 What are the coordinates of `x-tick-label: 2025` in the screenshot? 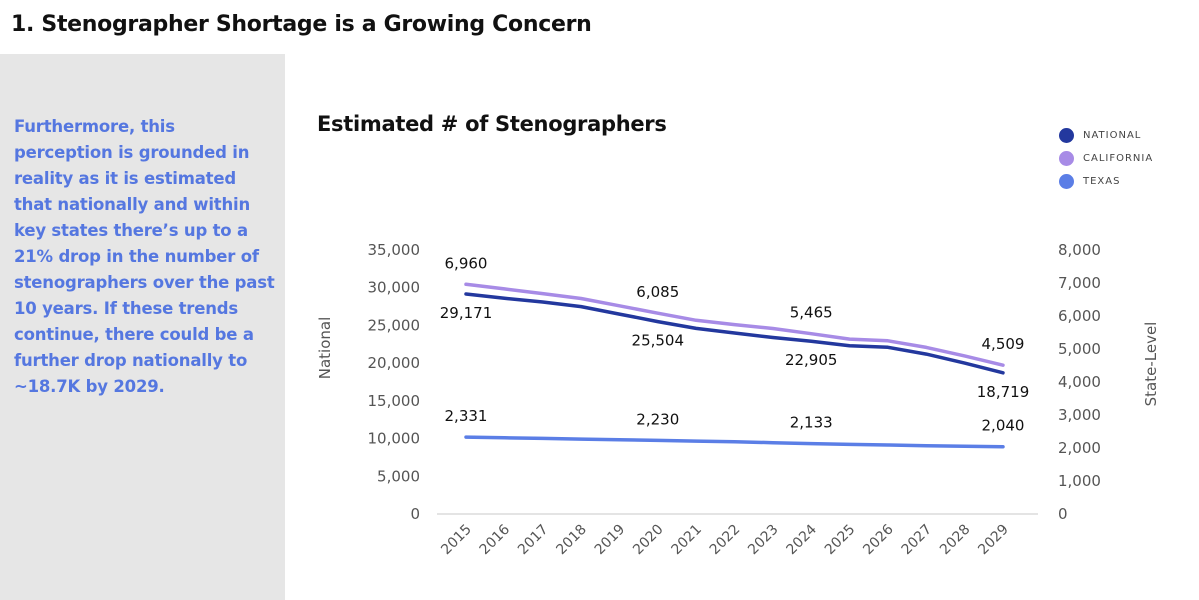 It's located at (840, 540).